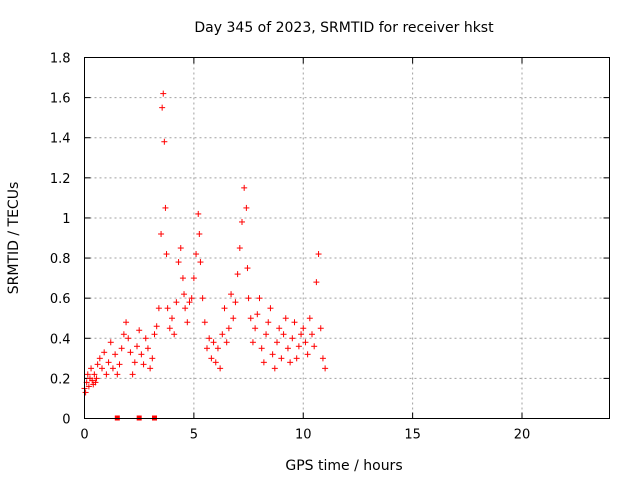 The width and height of the screenshot is (640, 480). I want to click on x-axis-title: GPS time / hours, so click(343, 466).